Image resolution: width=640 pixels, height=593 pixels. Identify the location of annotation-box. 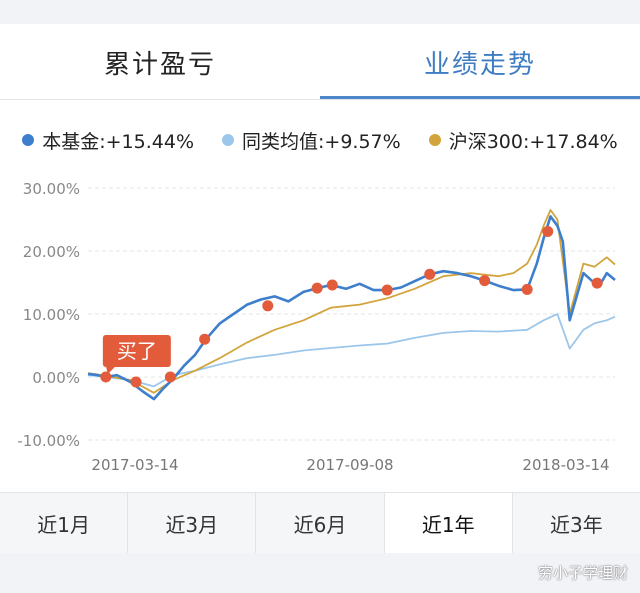
(136, 351).